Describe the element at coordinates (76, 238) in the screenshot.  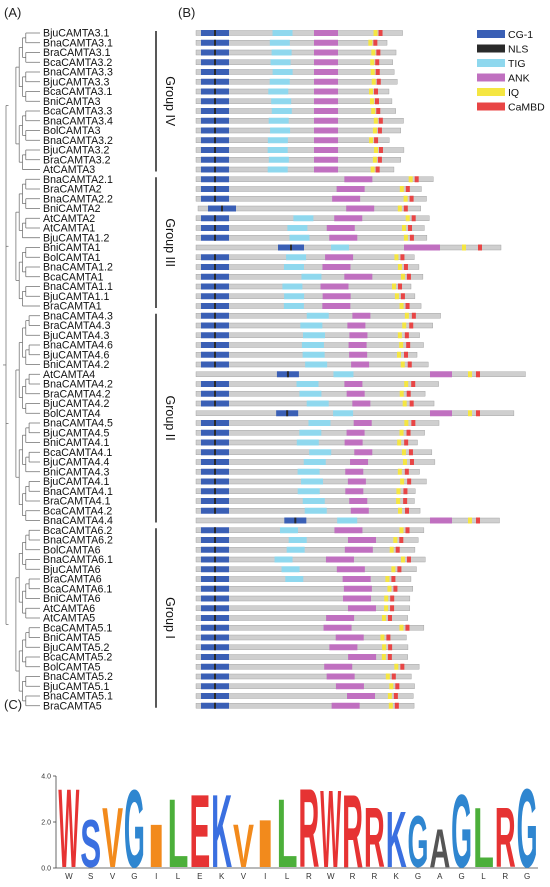
I see `taxon-label: BjuCAMTA1.2` at that location.